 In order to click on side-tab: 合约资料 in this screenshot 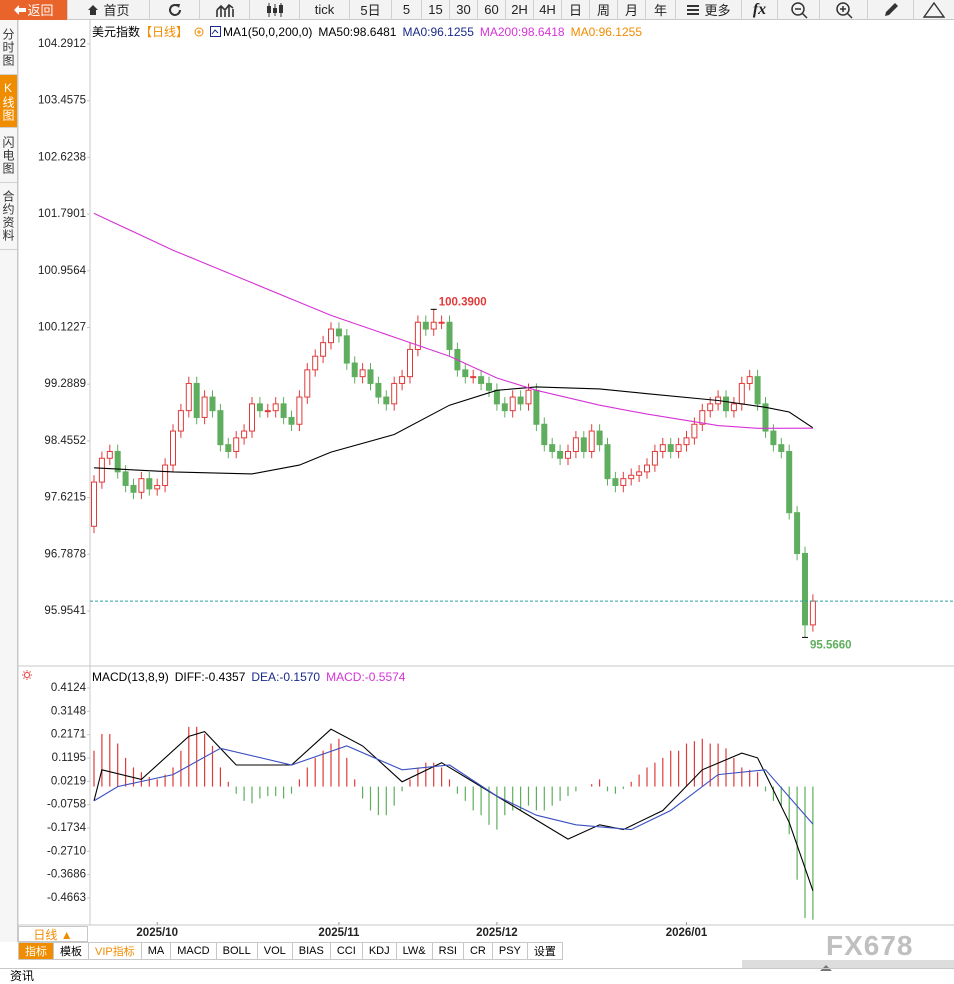, I will do `click(8, 216)`.